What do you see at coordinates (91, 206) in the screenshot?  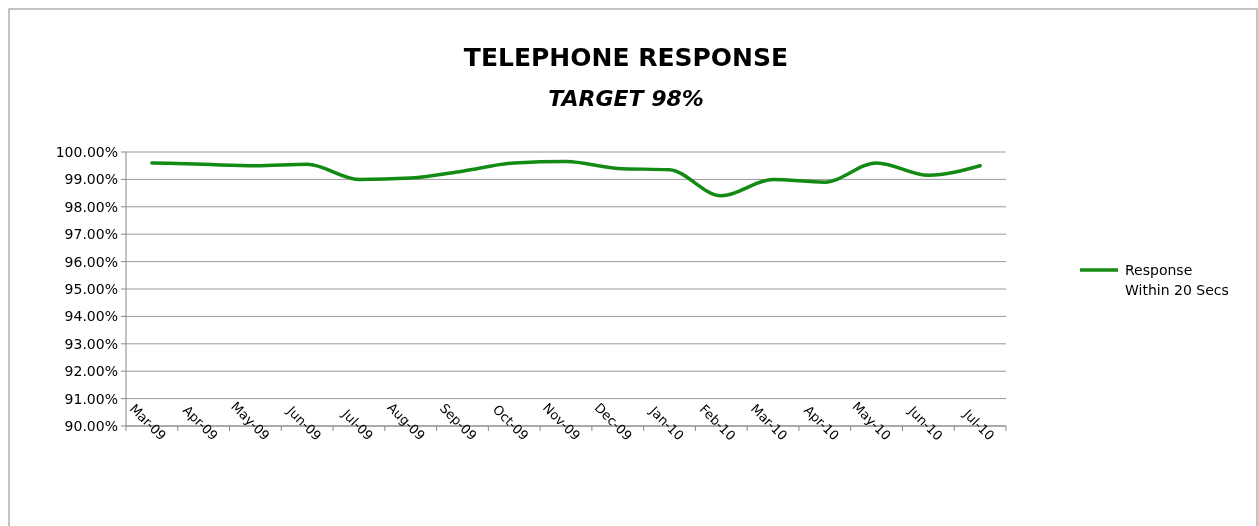 I see `y-tick-label: 98.00%` at bounding box center [91, 206].